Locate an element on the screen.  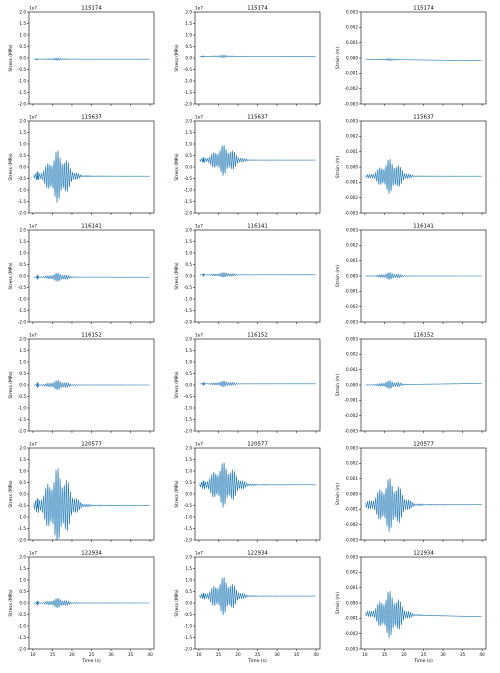
x-tick-label: 40 is located at coordinates (316, 654).